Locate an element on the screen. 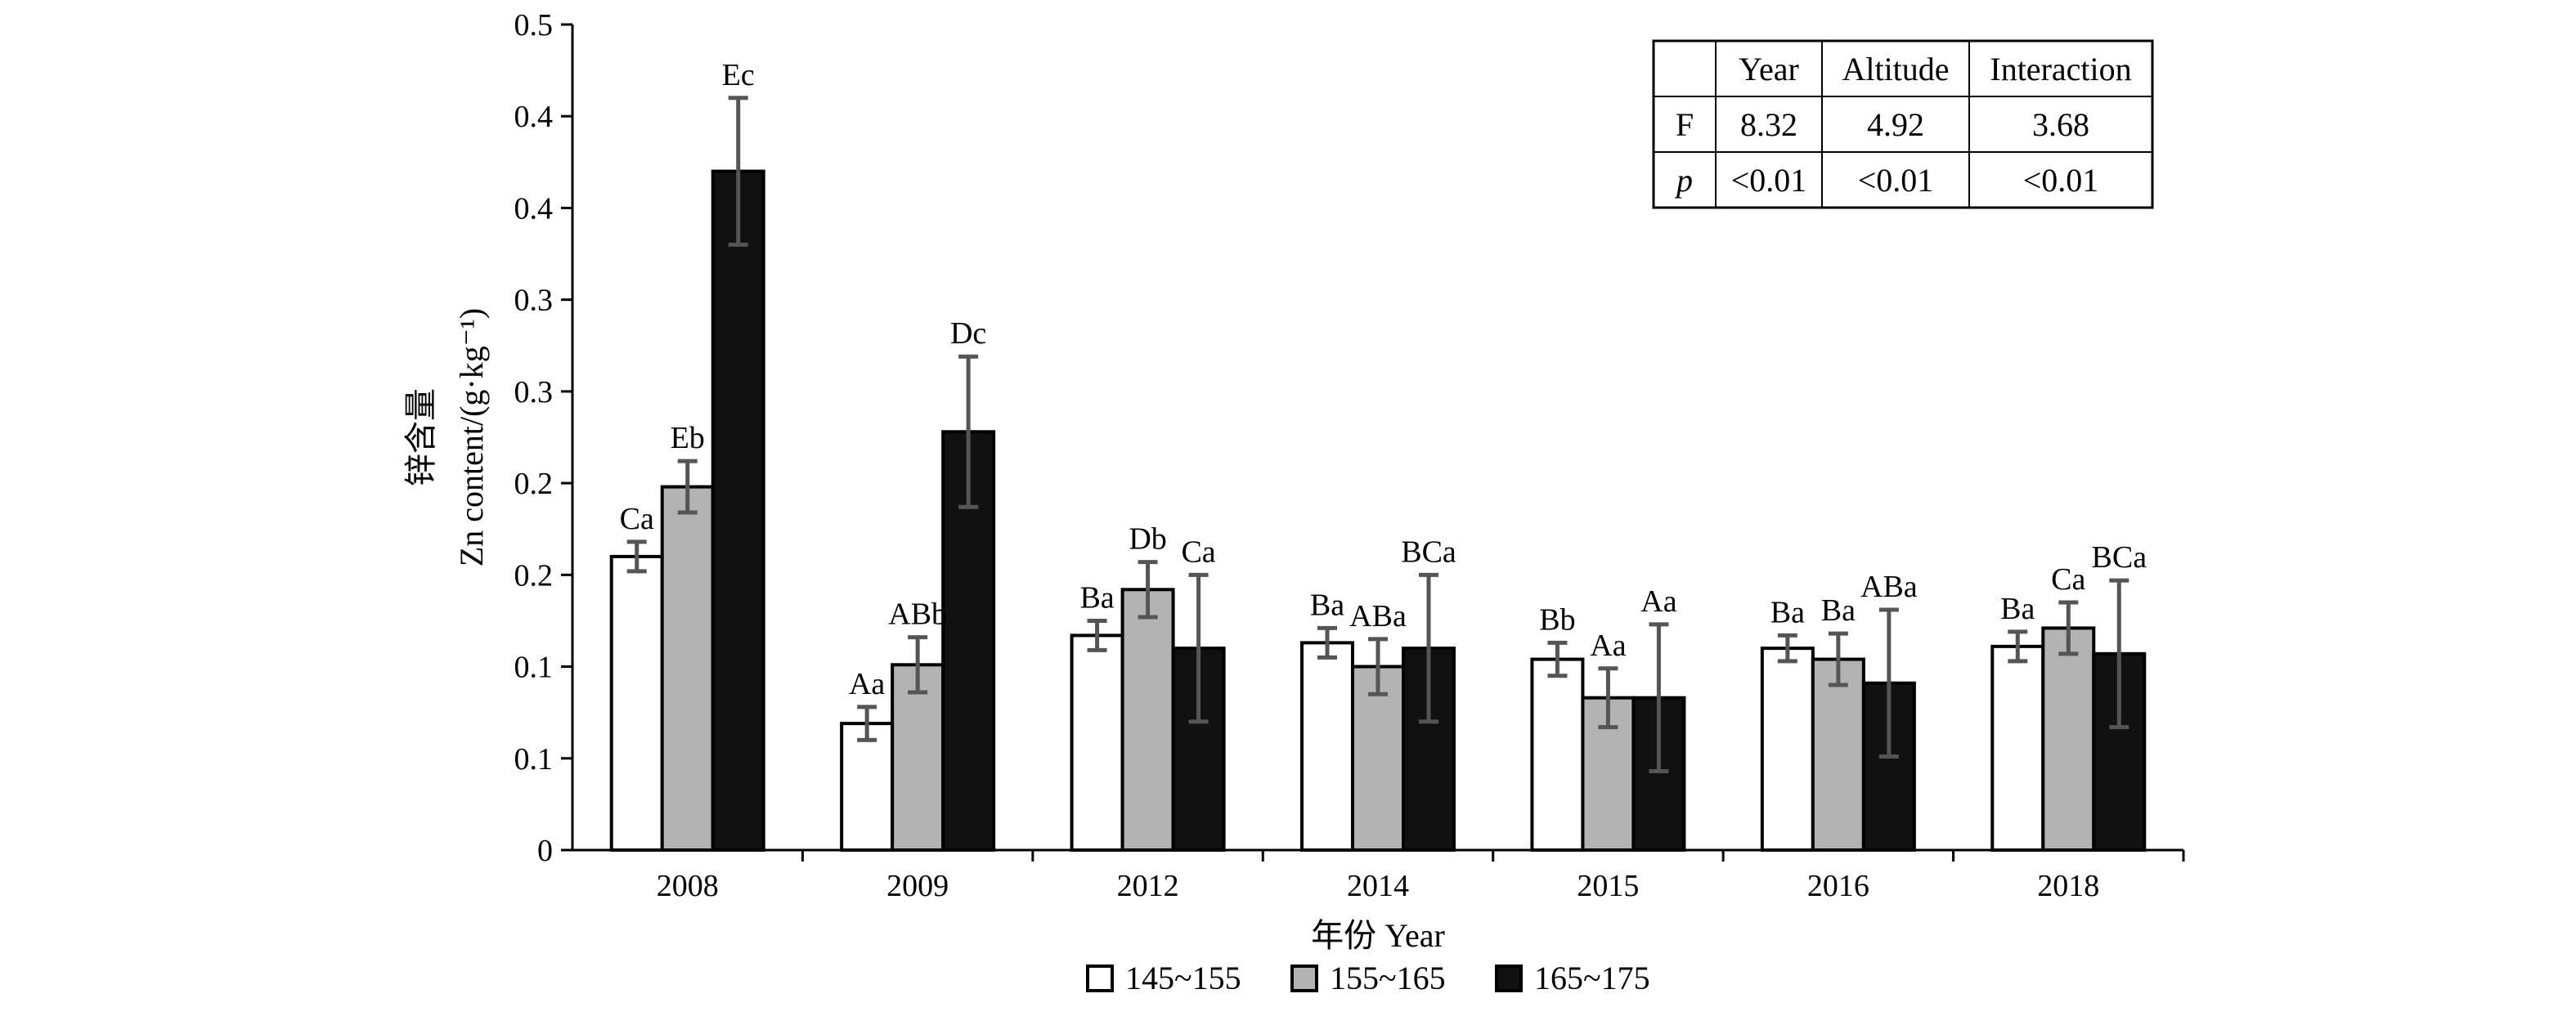 This screenshot has width=2576, height=1016. significance-label: Db is located at coordinates (1147, 540).